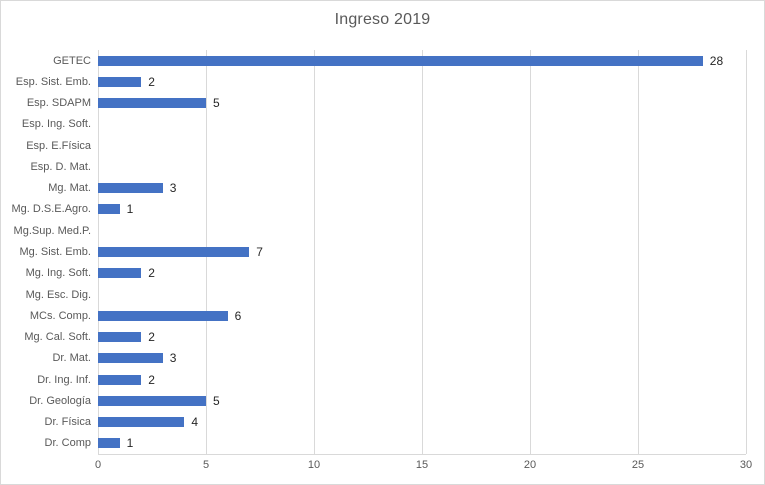 The height and width of the screenshot is (485, 765). What do you see at coordinates (382, 468) in the screenshot?
I see `value-axis: 0 5 10 15 20 25 30` at bounding box center [382, 468].